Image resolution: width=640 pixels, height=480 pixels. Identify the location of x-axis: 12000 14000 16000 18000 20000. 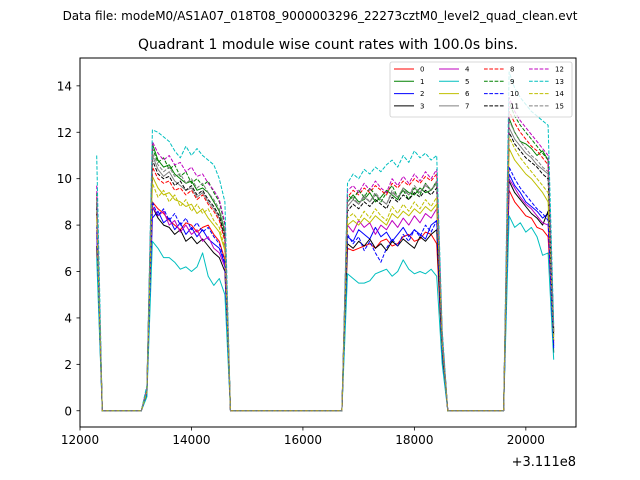
(303, 437).